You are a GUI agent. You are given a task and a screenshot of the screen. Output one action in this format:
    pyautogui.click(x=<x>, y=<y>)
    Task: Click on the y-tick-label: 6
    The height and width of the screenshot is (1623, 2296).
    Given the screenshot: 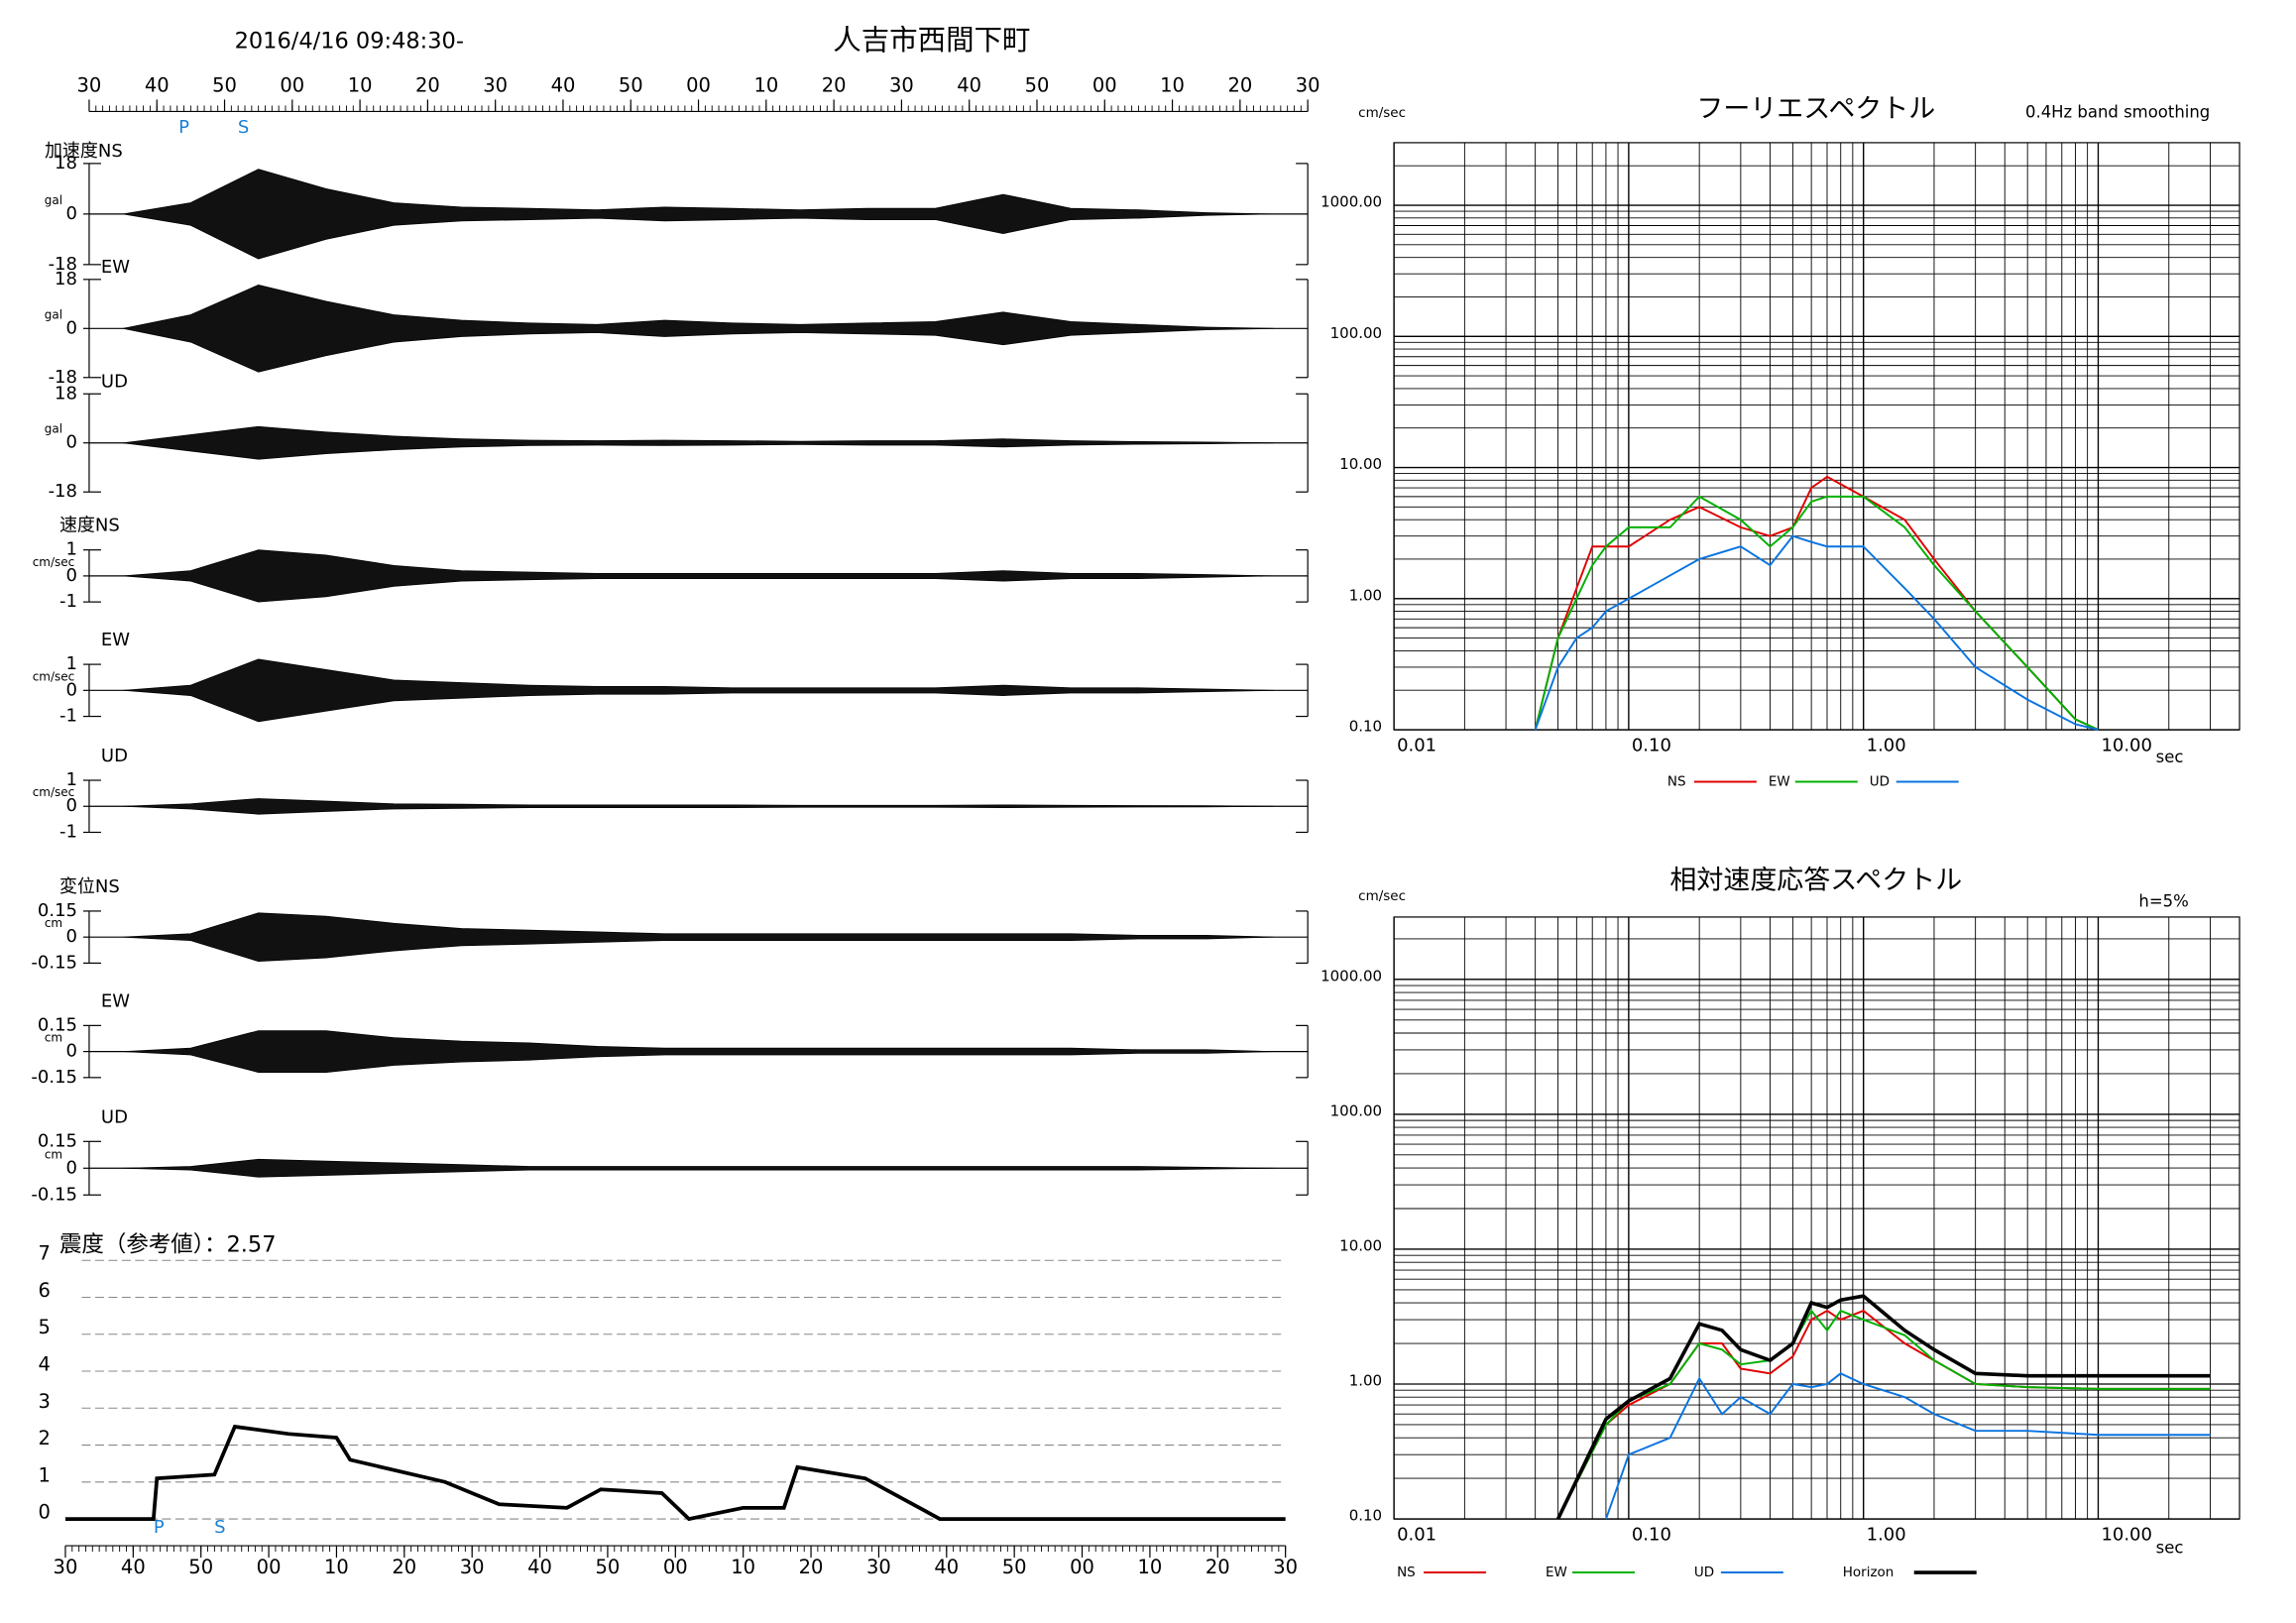 What is the action you would take?
    pyautogui.click(x=45, y=1290)
    